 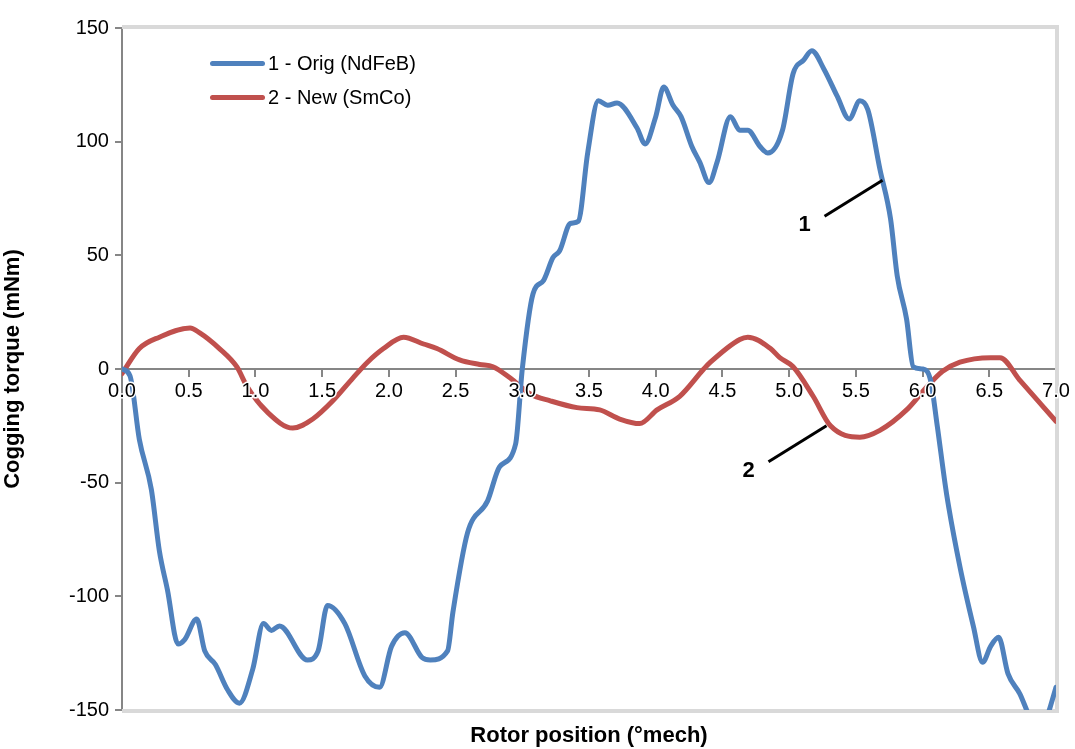 I want to click on annotation: 2, so click(x=748, y=469).